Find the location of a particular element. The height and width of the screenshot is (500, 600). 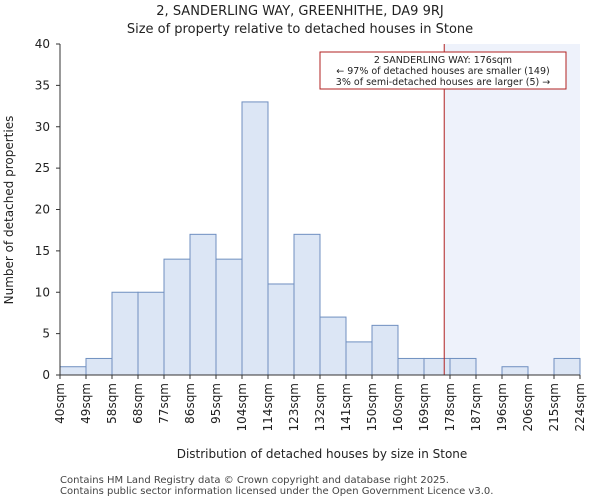

y-tick-label: 5 is located at coordinates (46, 334).